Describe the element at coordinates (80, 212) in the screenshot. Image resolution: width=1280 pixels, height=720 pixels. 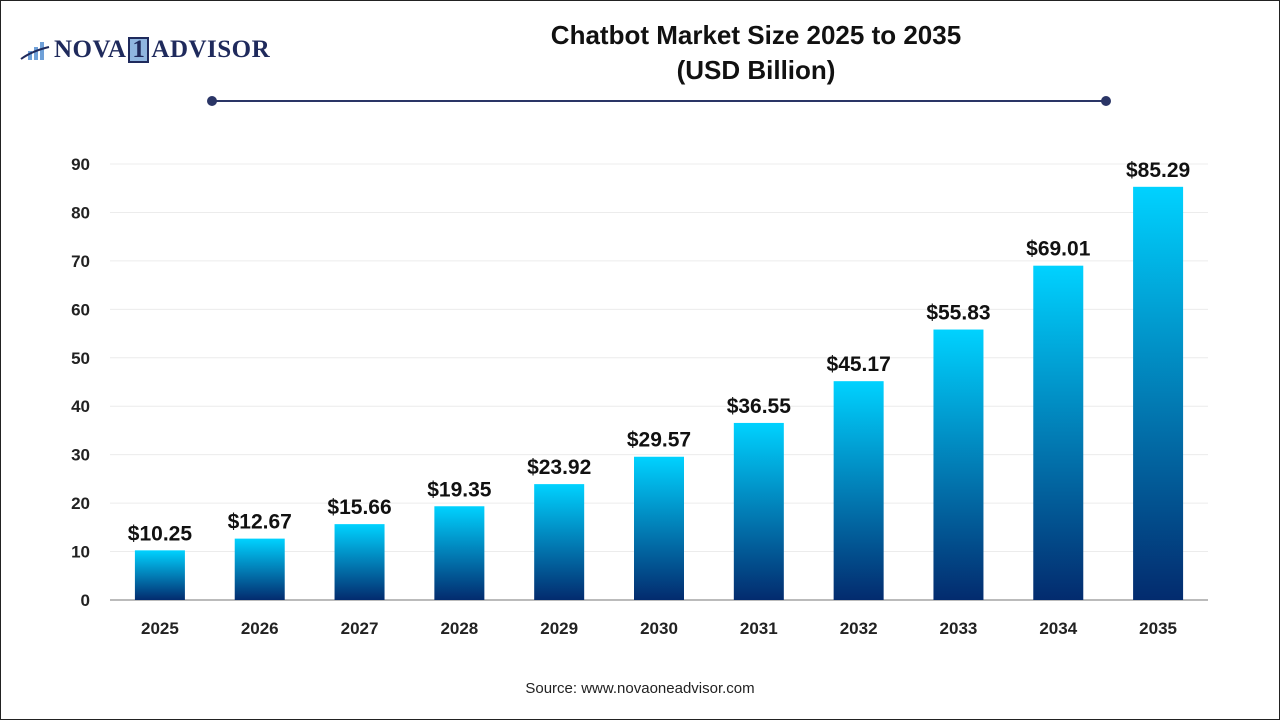
I see `y-tick-label: 80` at that location.